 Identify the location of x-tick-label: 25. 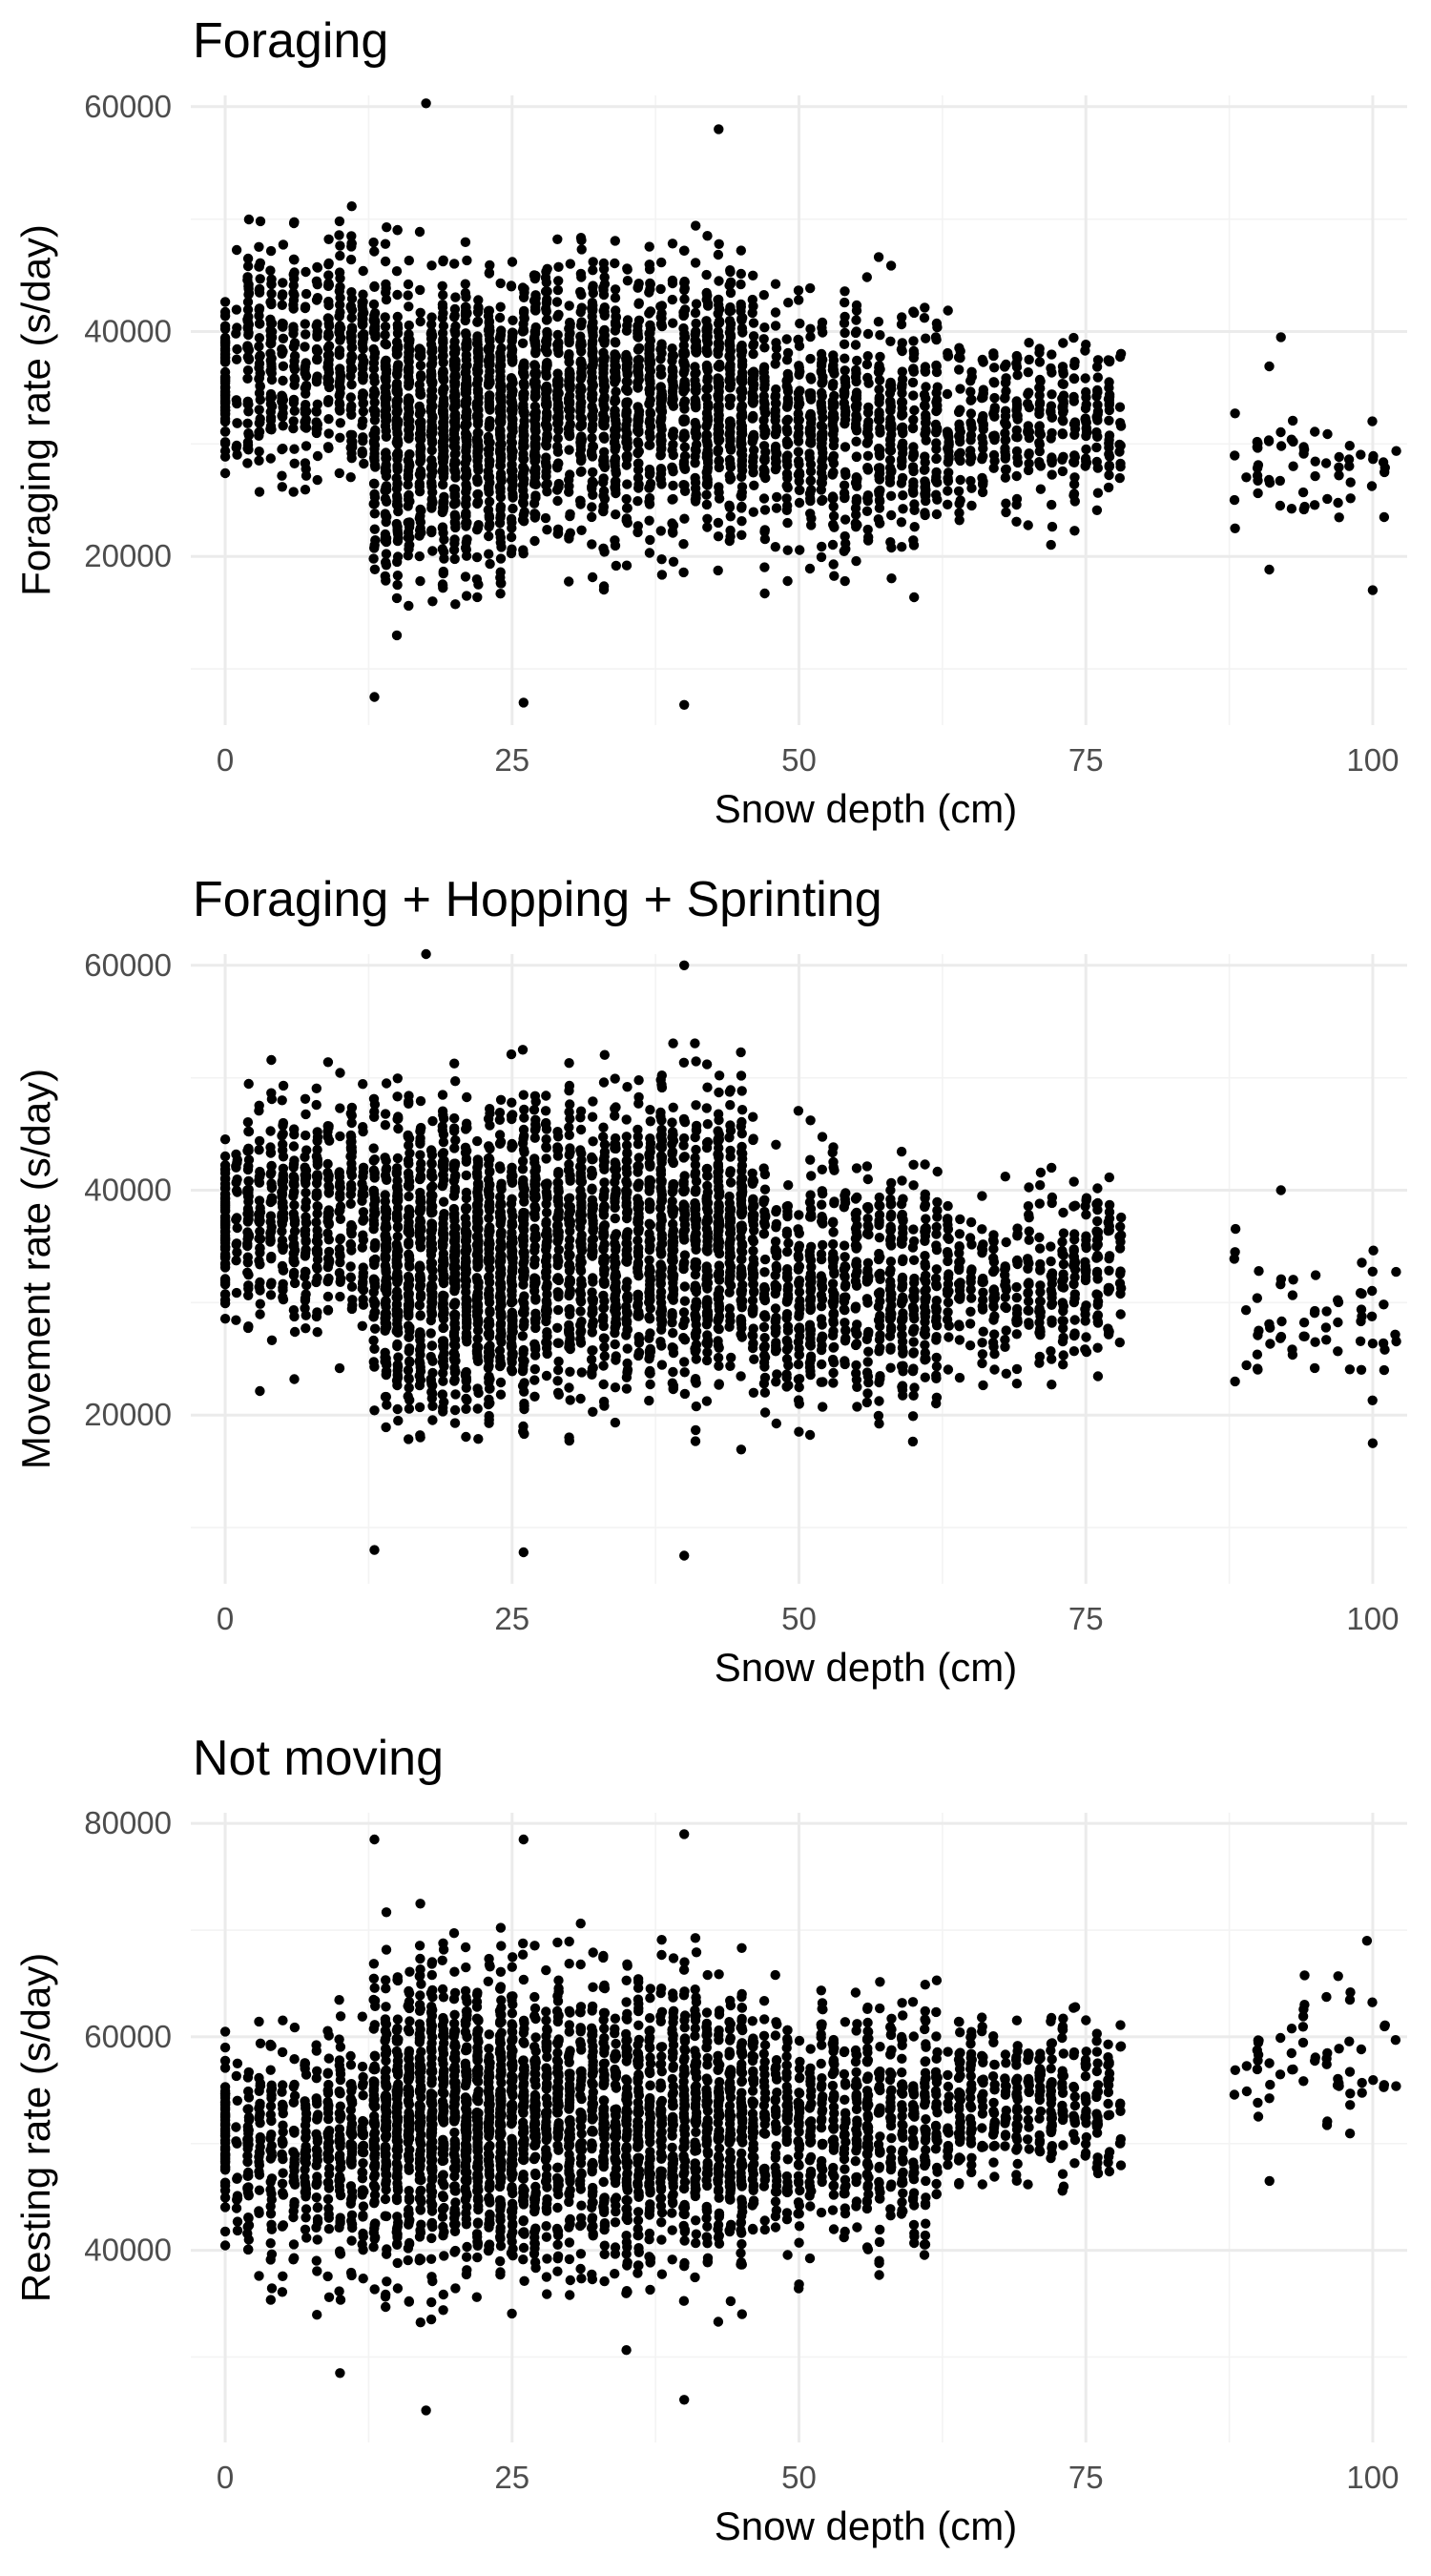
(511, 760).